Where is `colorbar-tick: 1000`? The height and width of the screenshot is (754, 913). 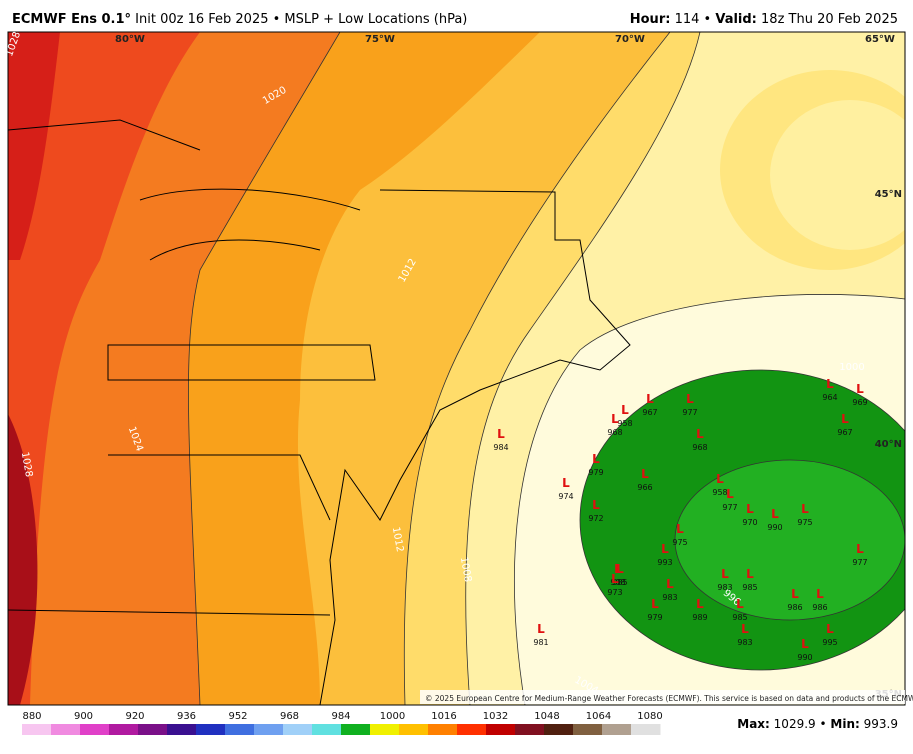 colorbar-tick: 1000 is located at coordinates (392, 716).